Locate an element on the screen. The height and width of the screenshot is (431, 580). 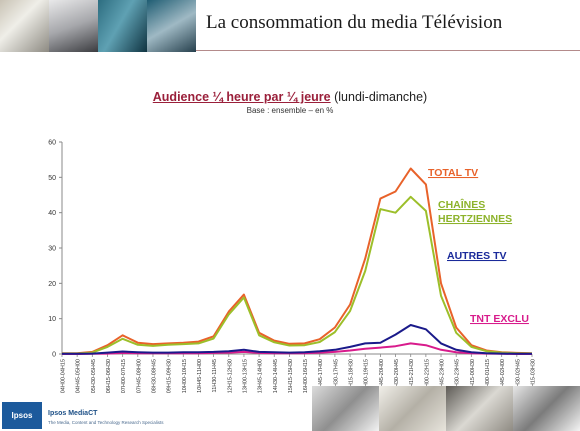
footer-photo-strip is located at coordinates (446, 408).